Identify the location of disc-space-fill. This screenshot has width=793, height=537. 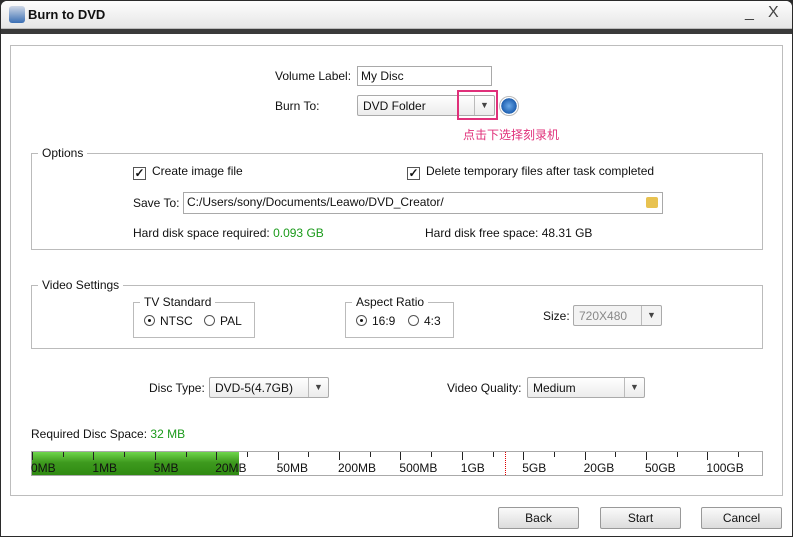
(136, 463).